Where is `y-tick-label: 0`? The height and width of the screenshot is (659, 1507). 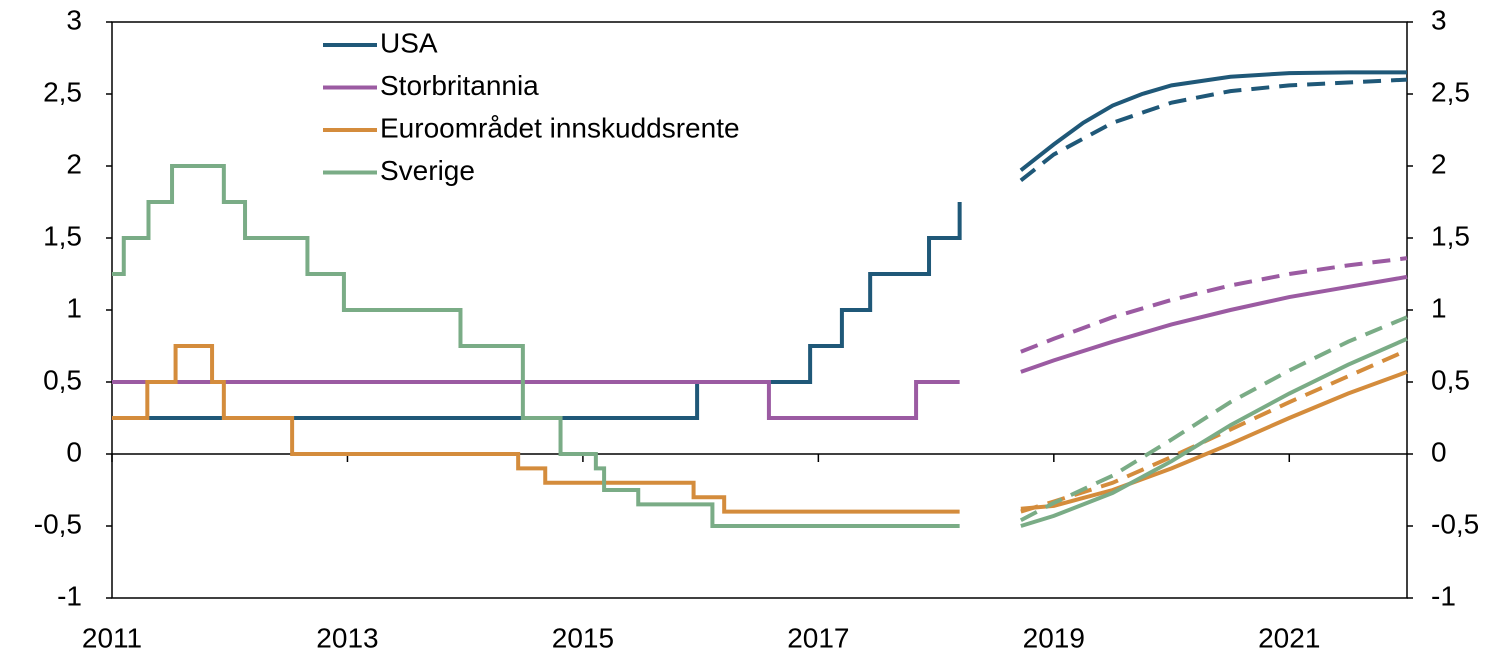
y-tick-label: 0 is located at coordinates (74, 451).